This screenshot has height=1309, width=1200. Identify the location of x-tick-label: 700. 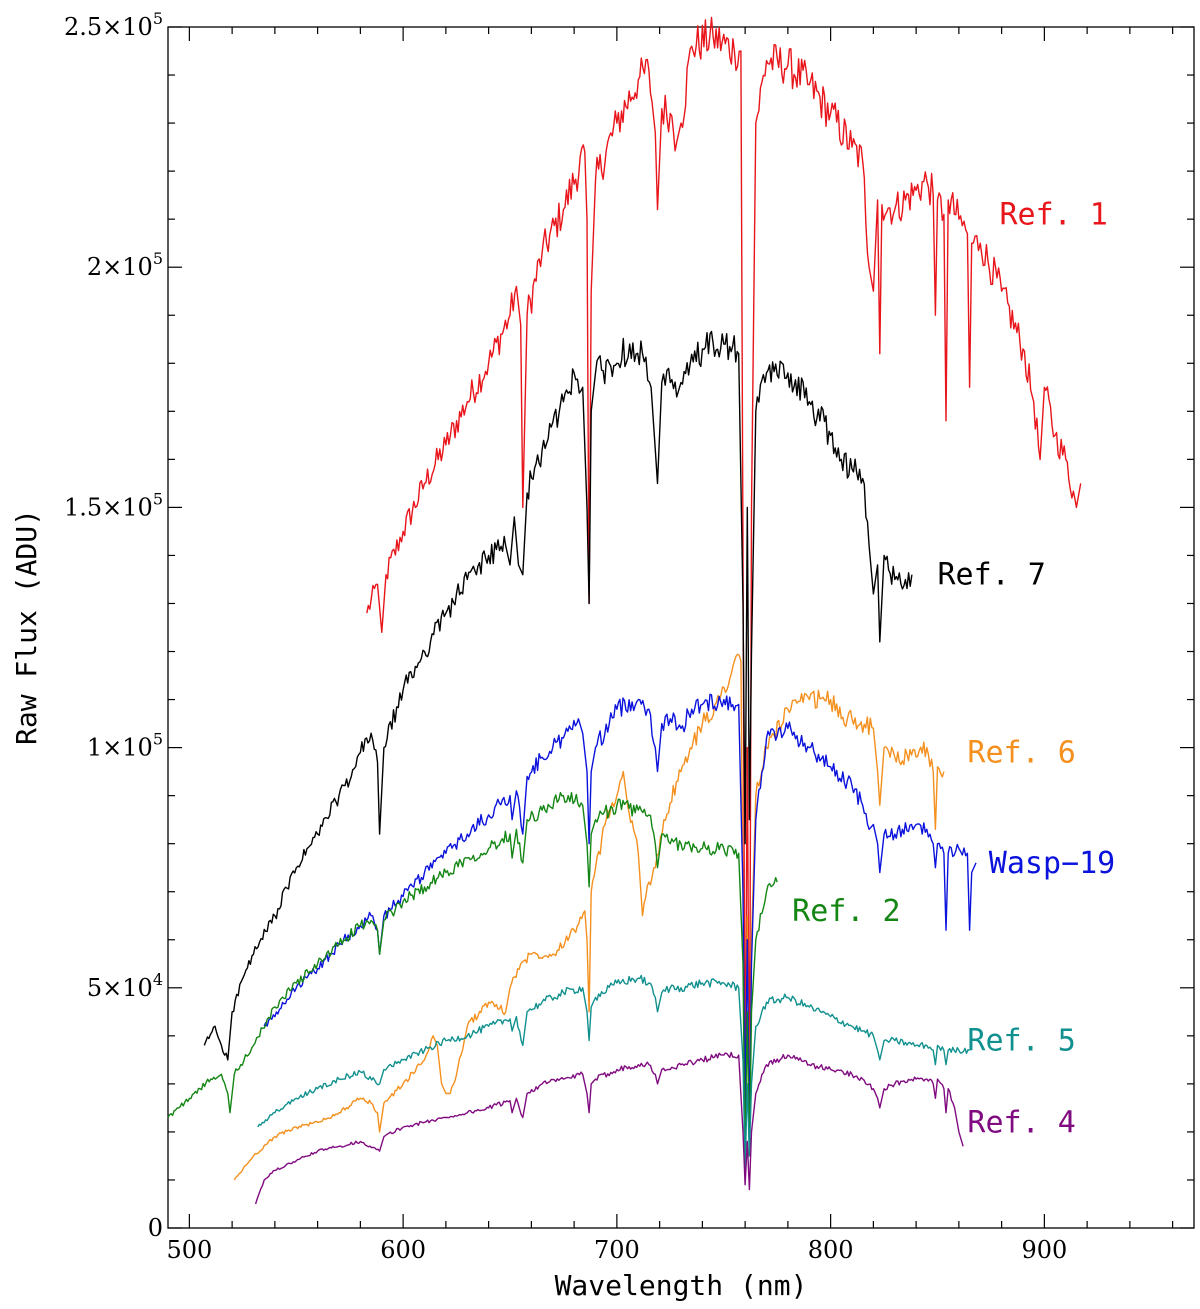
(617, 1250).